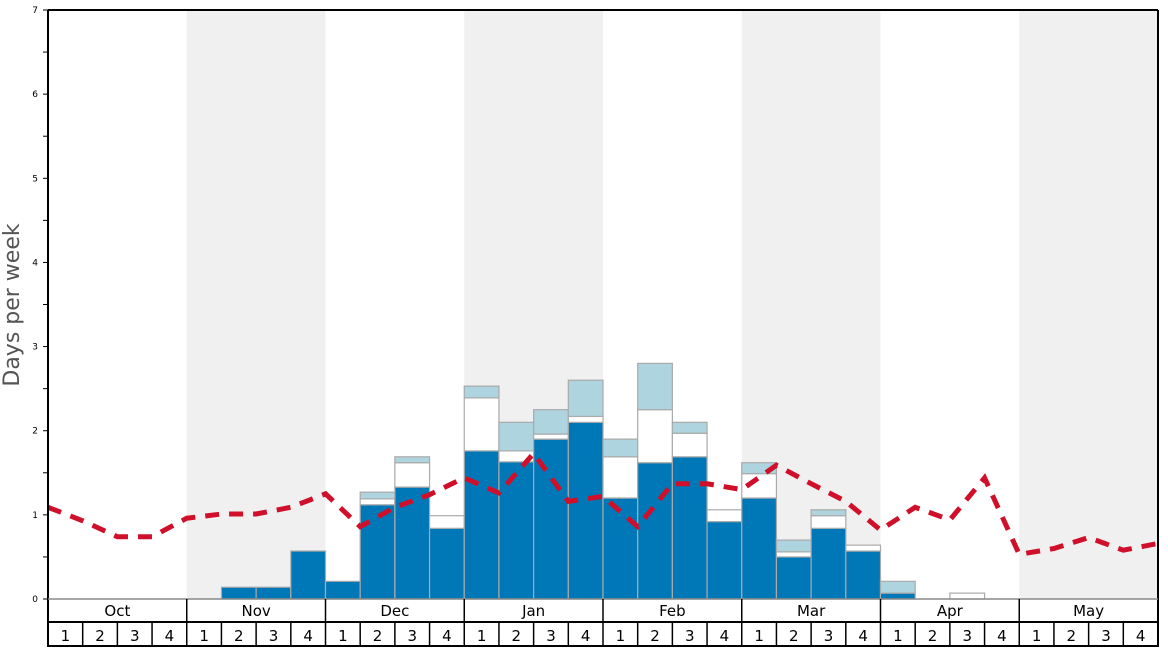  I want to click on y-axis-label: Days per week, so click(12, 304).